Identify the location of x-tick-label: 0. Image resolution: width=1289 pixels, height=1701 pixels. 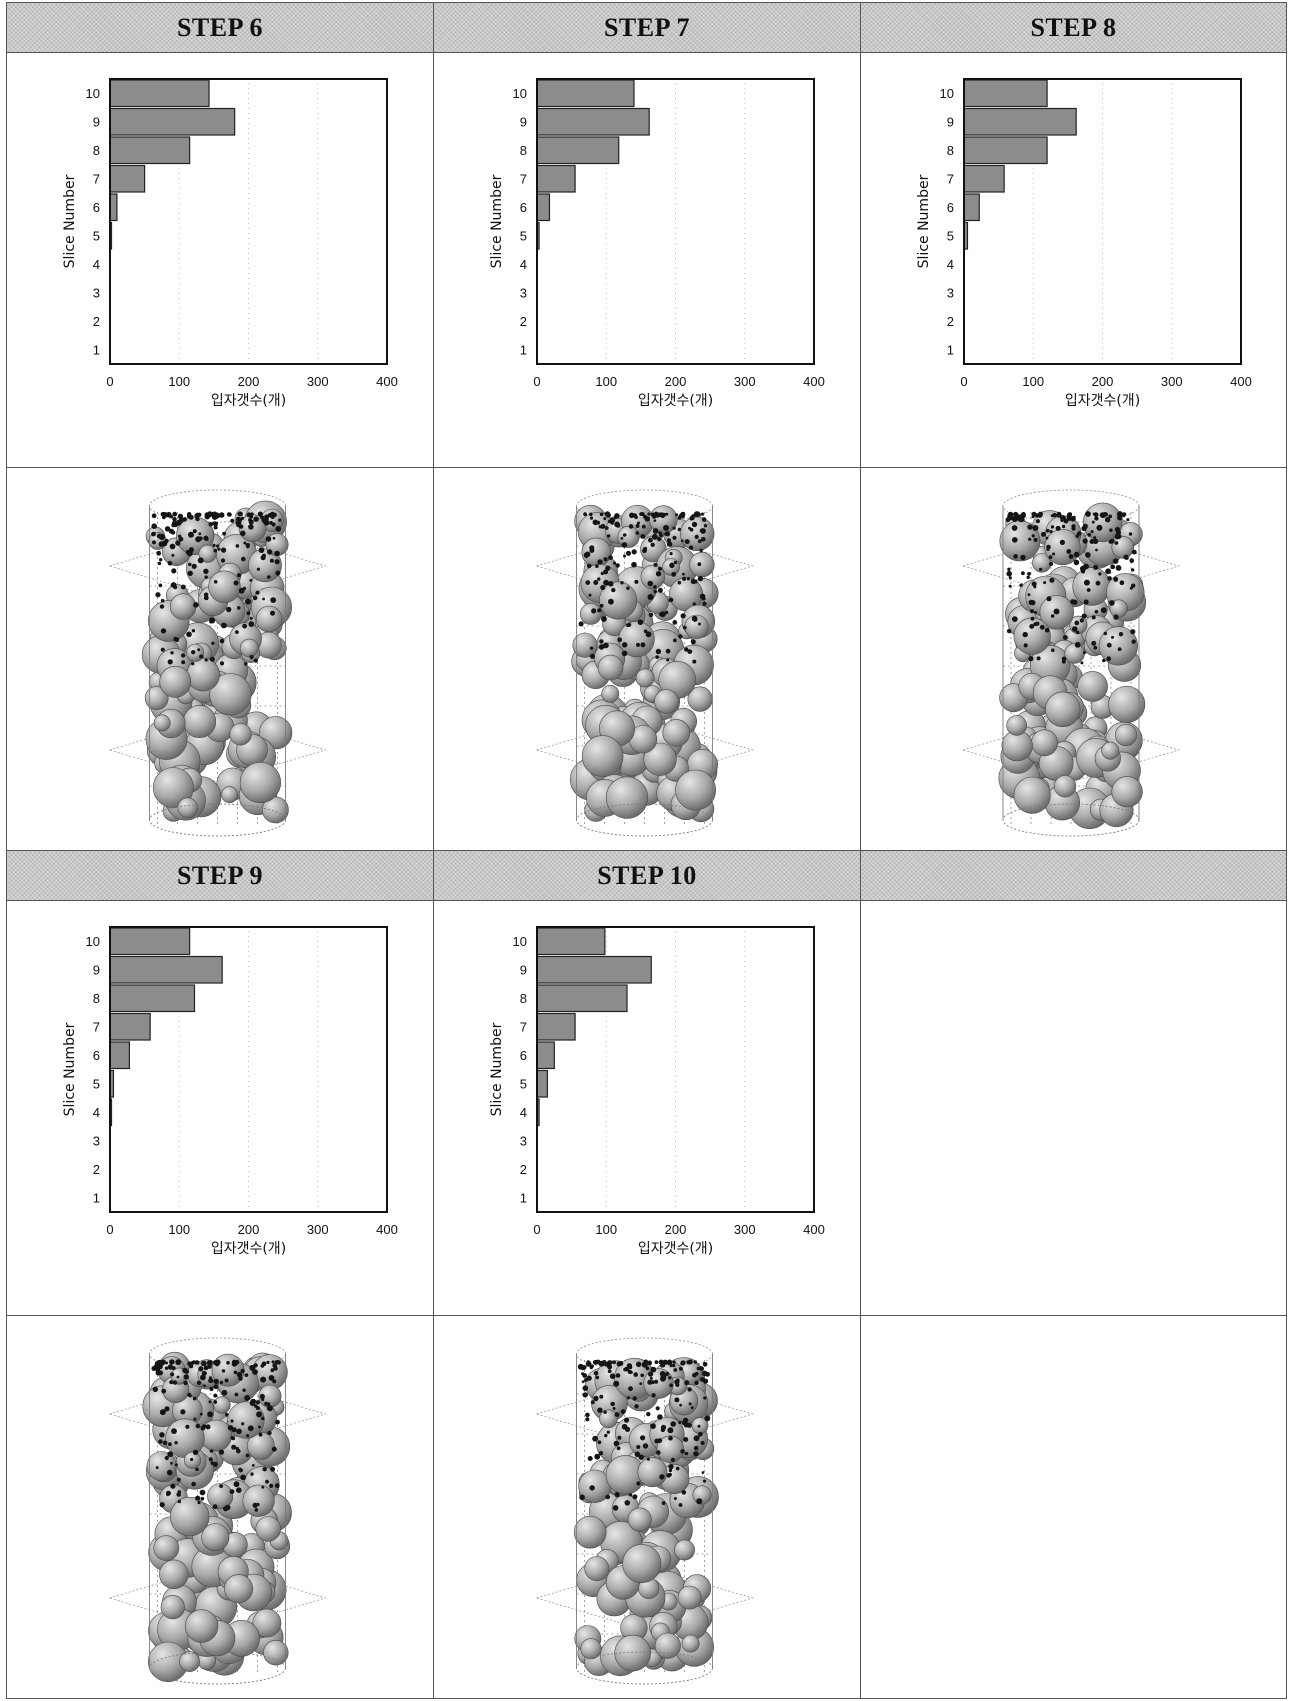
(109, 1229).